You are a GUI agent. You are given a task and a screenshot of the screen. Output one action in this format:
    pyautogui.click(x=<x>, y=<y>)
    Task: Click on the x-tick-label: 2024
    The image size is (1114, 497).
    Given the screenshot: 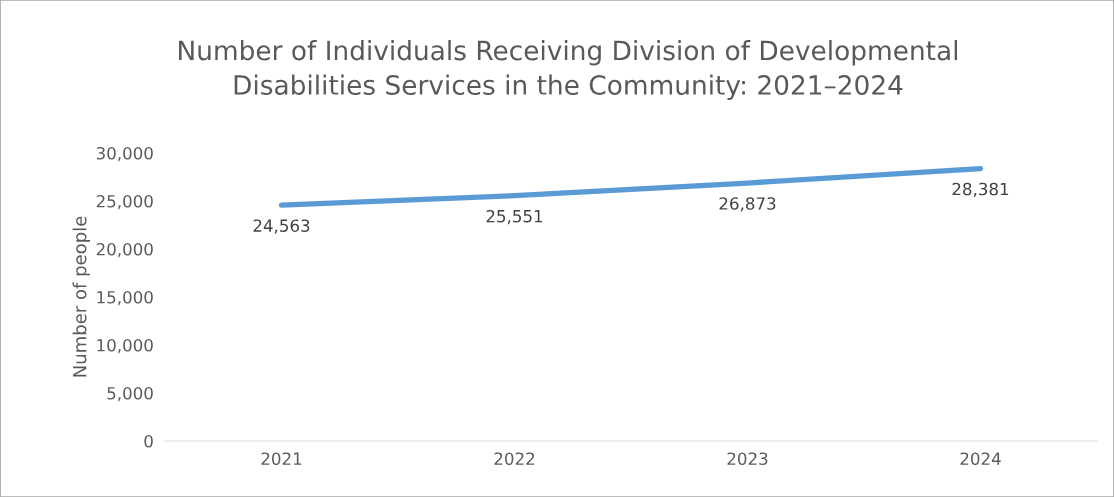 What is the action you would take?
    pyautogui.click(x=980, y=459)
    